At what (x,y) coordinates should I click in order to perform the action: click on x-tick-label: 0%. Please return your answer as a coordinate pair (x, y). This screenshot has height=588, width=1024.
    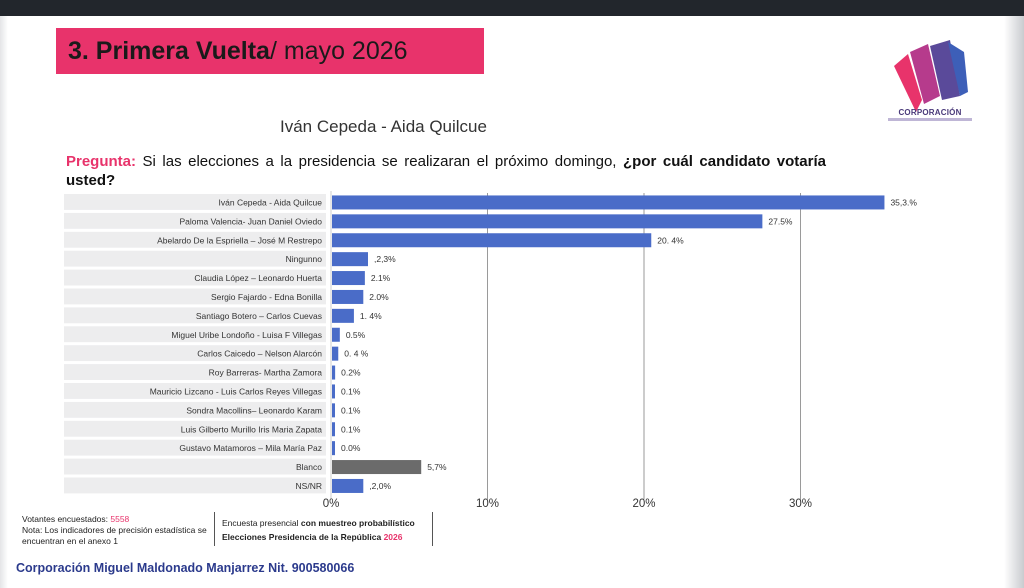
    Looking at the image, I should click on (331, 504).